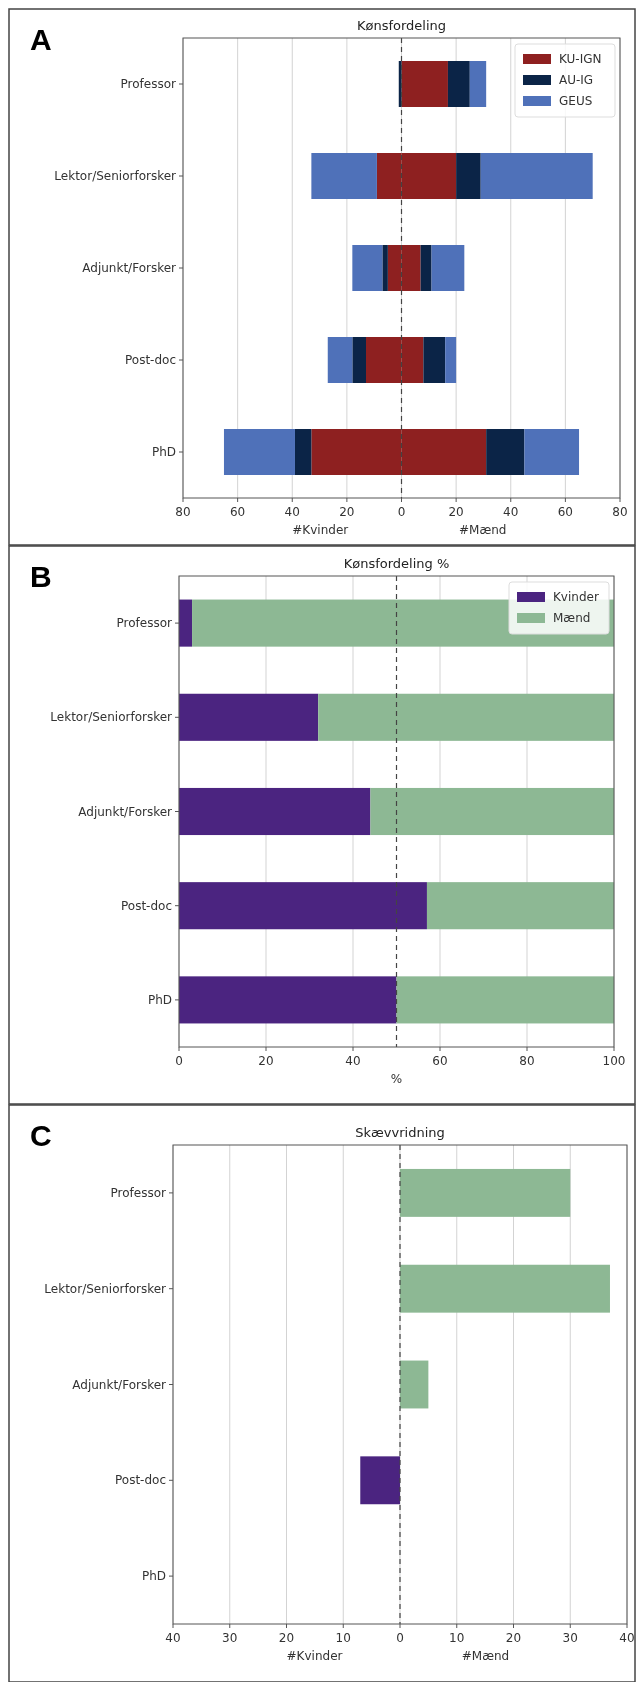 This screenshot has width=644, height=1690. What do you see at coordinates (614, 1061) in the screenshot?
I see `x-tick-label: 100` at bounding box center [614, 1061].